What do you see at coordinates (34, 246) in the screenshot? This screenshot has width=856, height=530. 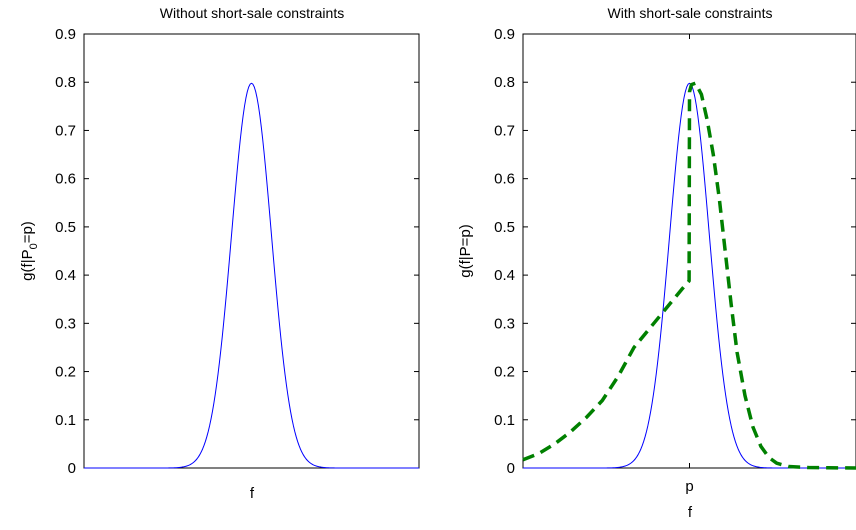 I see `left-plot-y-label-subscript: 0` at bounding box center [34, 246].